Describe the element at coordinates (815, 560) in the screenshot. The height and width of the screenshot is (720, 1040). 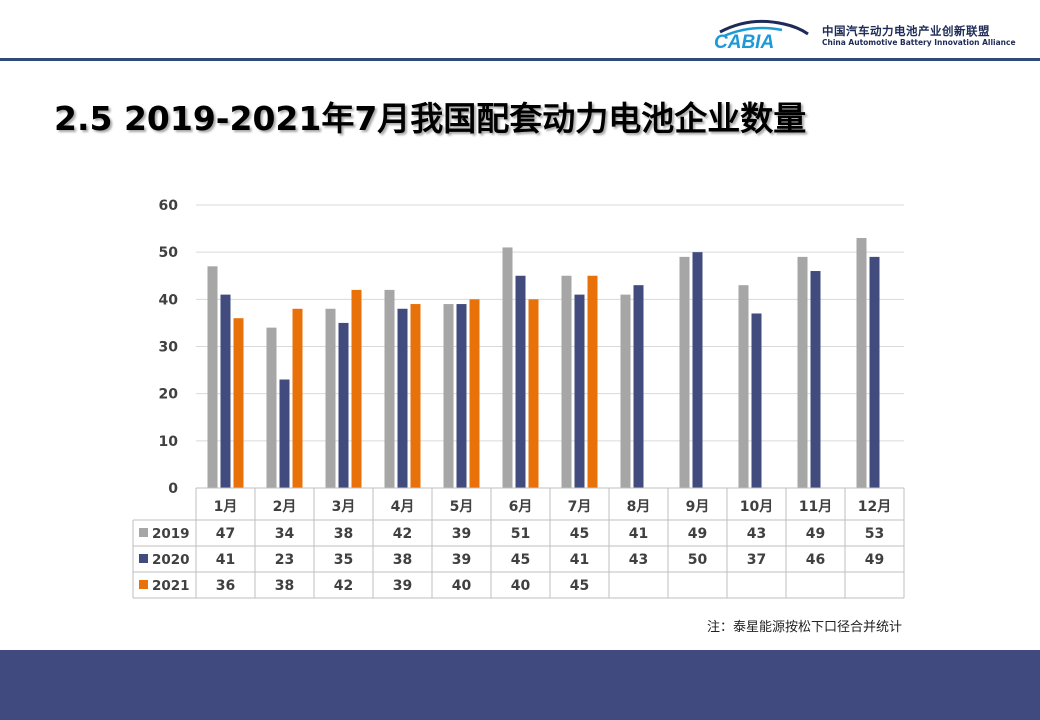
I see `data-label: 46` at that location.